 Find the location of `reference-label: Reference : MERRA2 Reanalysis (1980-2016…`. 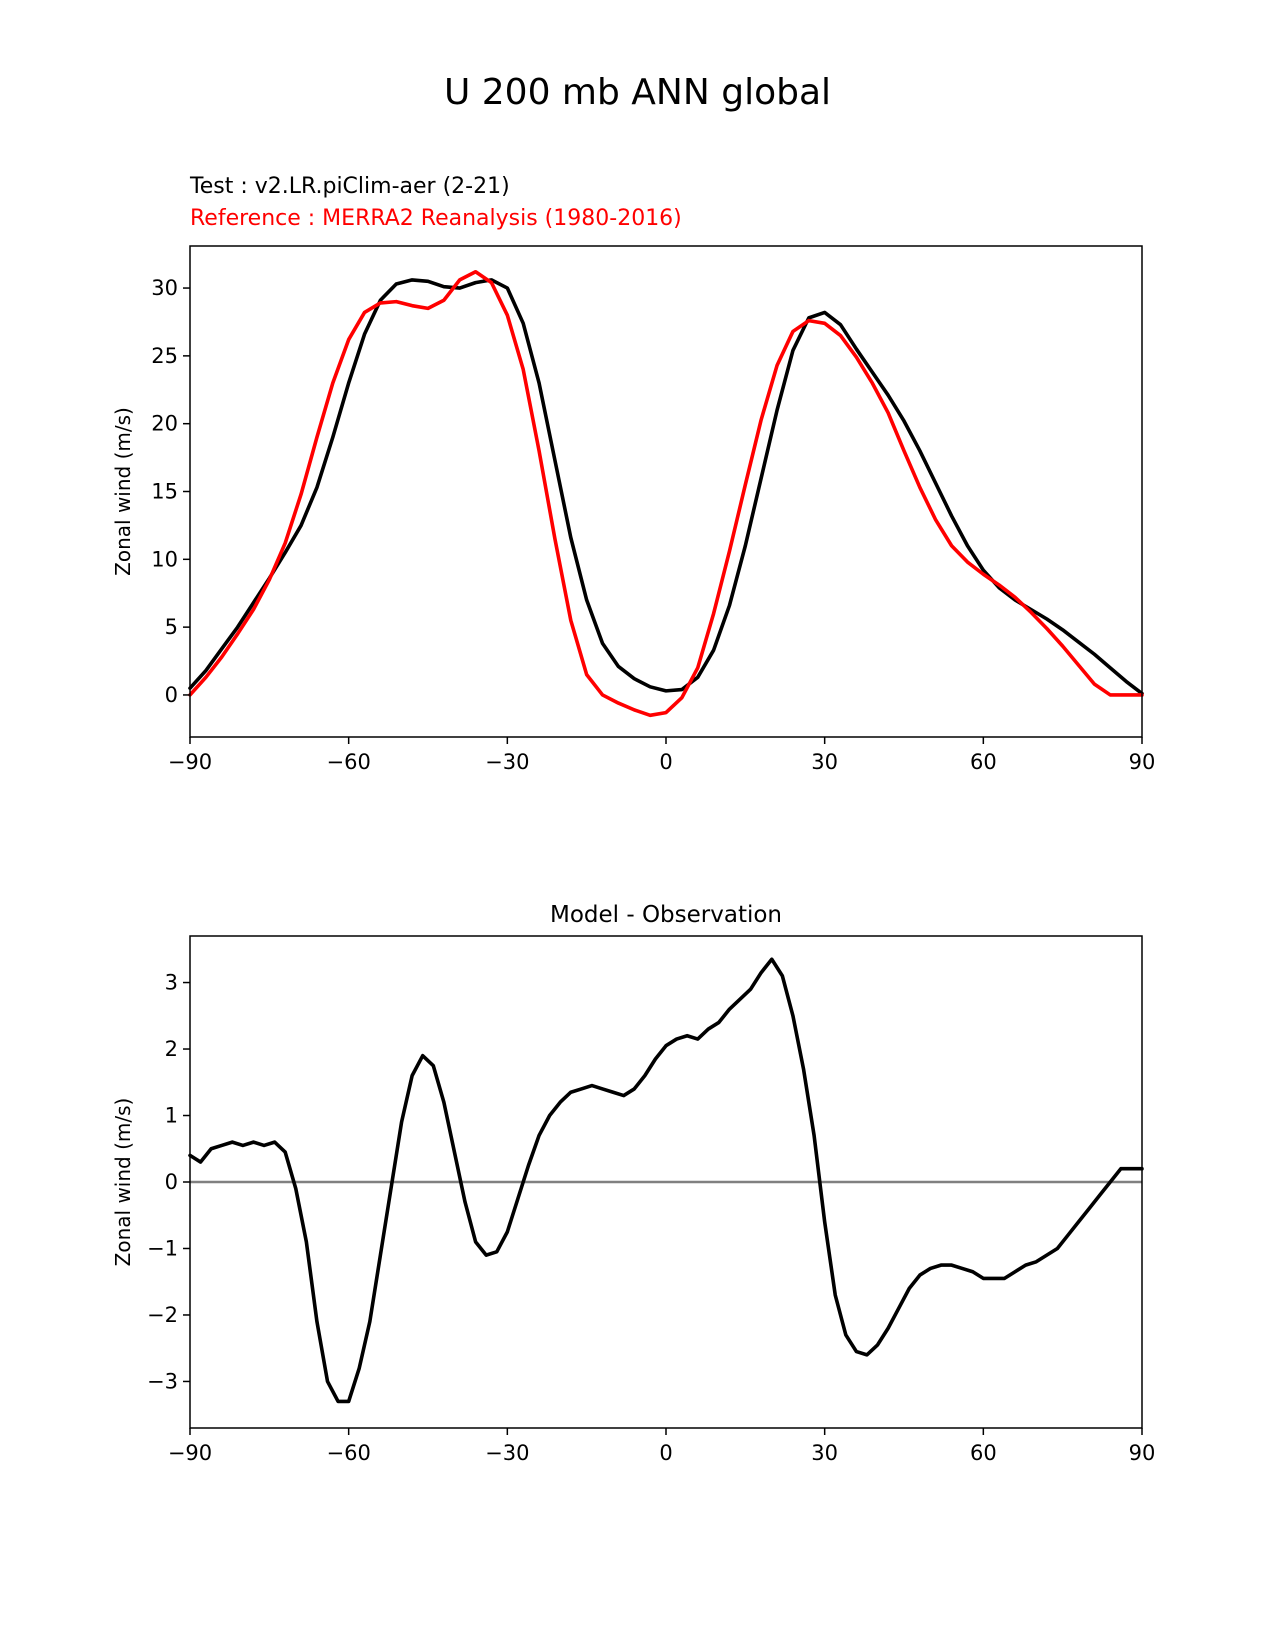

reference-label: Reference : MERRA2 Reanalysis (1980-2016… is located at coordinates (436, 218).